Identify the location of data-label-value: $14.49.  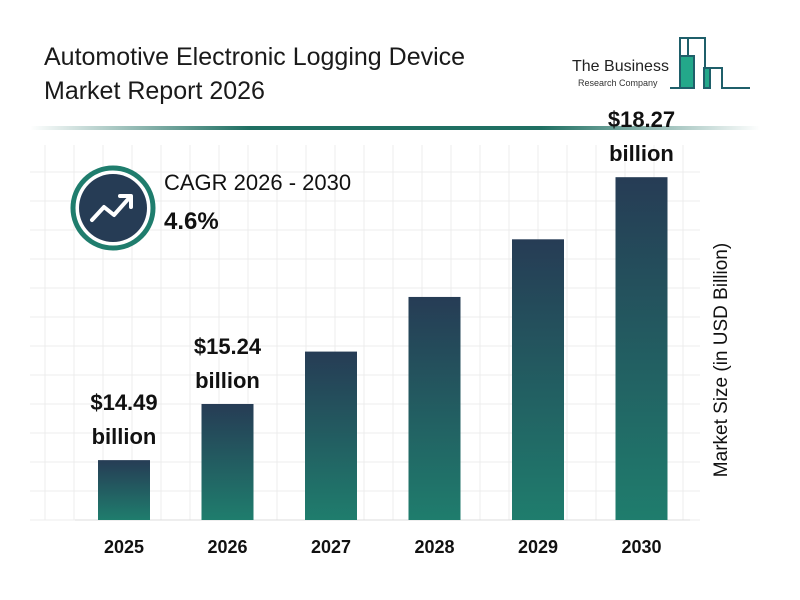
(123, 402).